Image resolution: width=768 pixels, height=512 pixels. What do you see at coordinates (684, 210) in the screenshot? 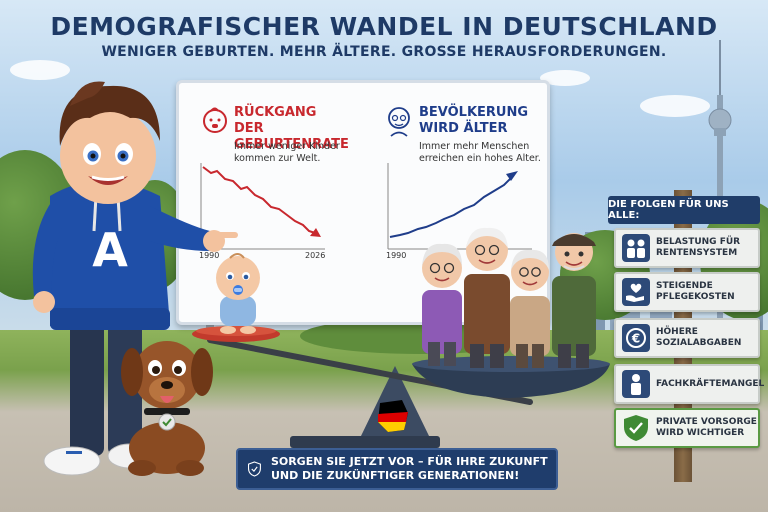
I see `consequences-title: DIE FOLGEN FÜR UNS ALLE:` at bounding box center [684, 210].